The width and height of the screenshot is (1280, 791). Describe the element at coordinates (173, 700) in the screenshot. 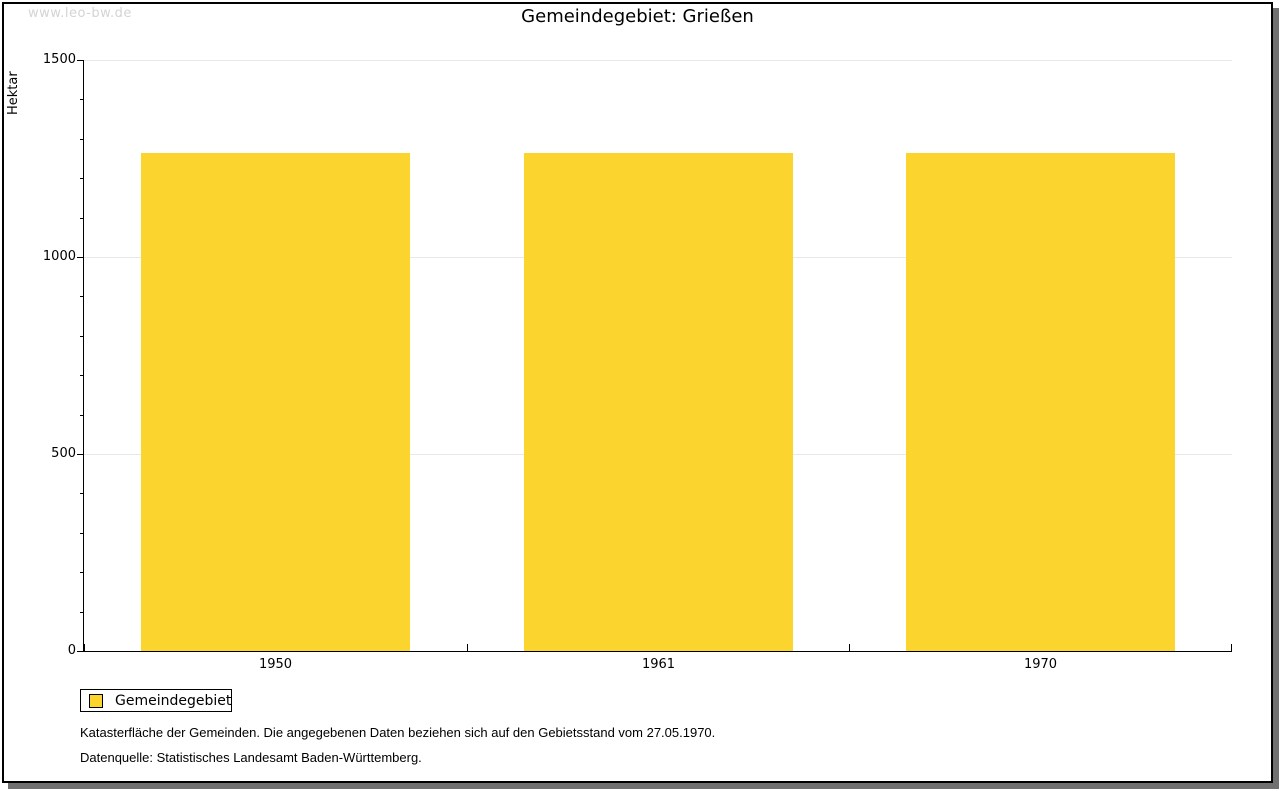

I see `legend-label: Gemeindegebiet` at that location.